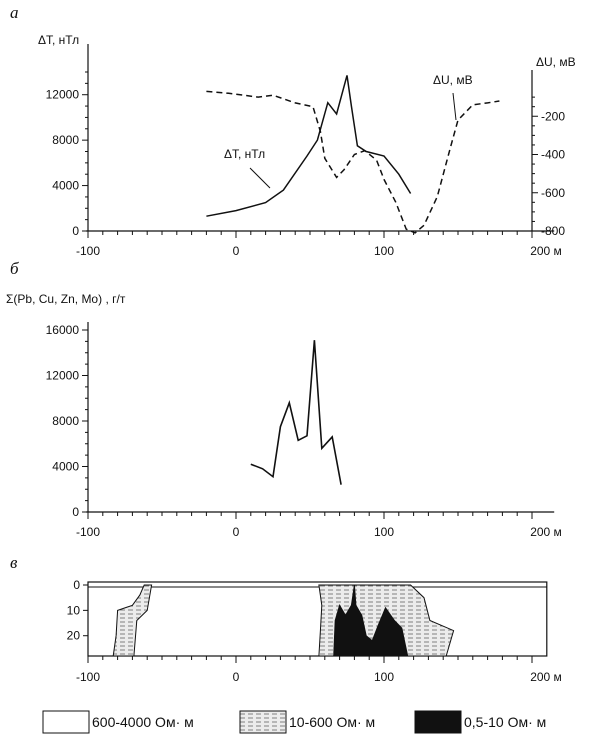  What do you see at coordinates (236, 677) in the screenshot?
I see `panel-v-x-tick-label: 0` at bounding box center [236, 677].